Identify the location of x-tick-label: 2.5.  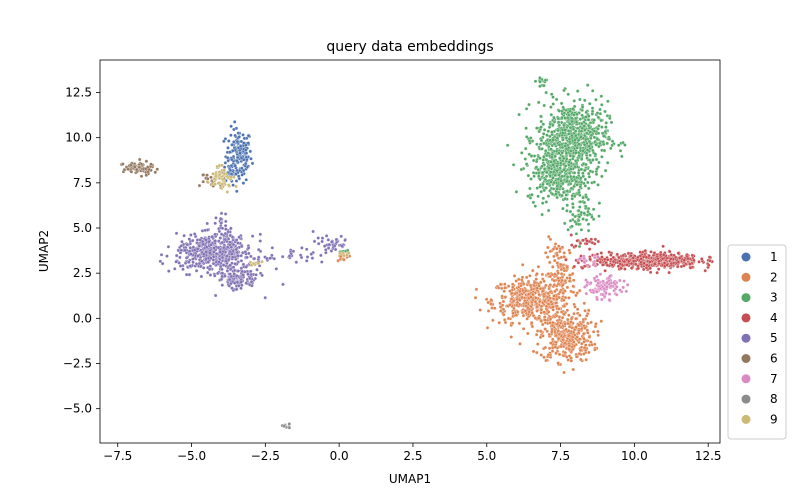
(412, 456).